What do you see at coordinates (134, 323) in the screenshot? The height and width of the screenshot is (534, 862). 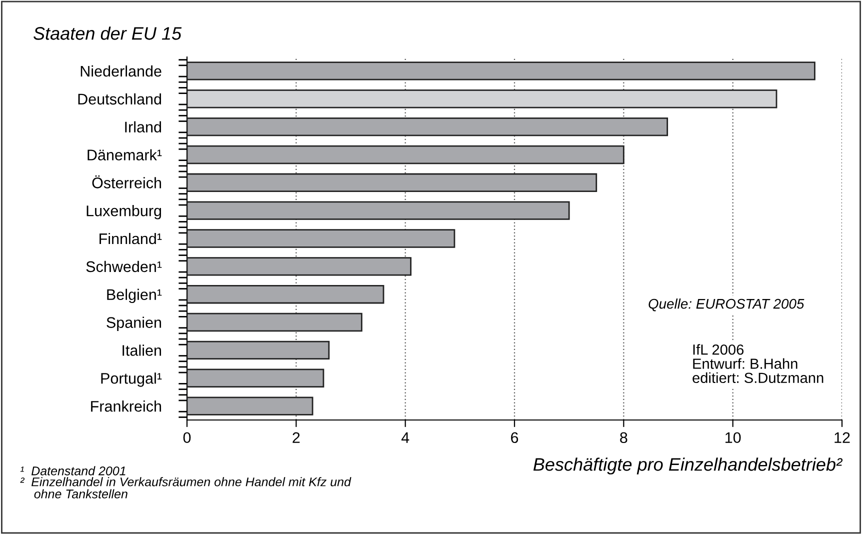 I see `y-tick-label: Spanien` at bounding box center [134, 323].